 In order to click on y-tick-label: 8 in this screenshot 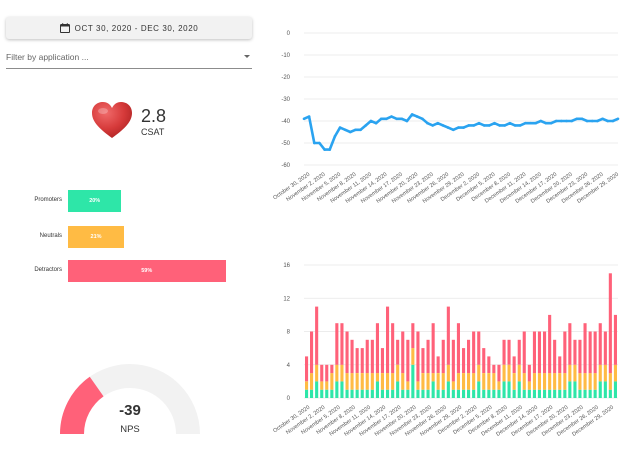, I will do `click(289, 333)`.